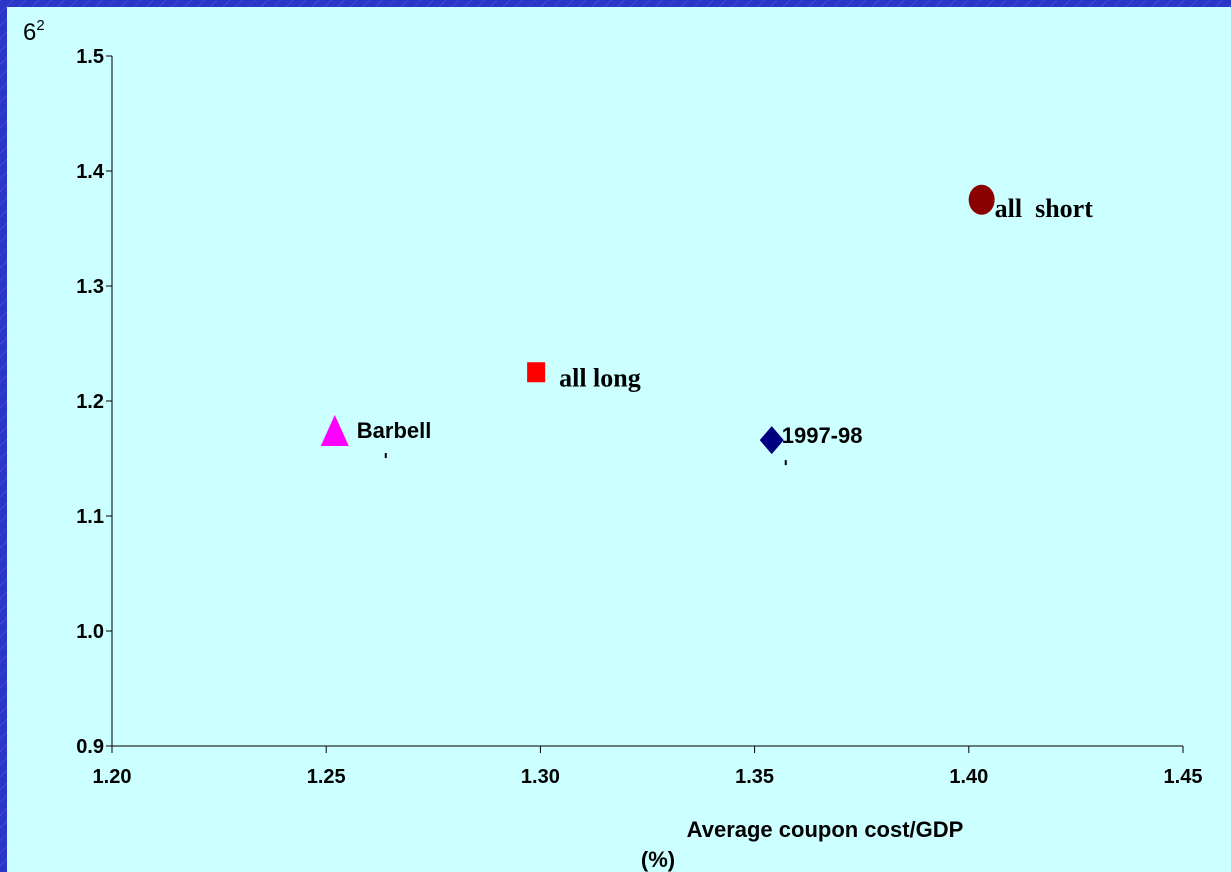 This screenshot has height=872, width=1231. I want to click on x-tick-label: 1.30, so click(540, 777).